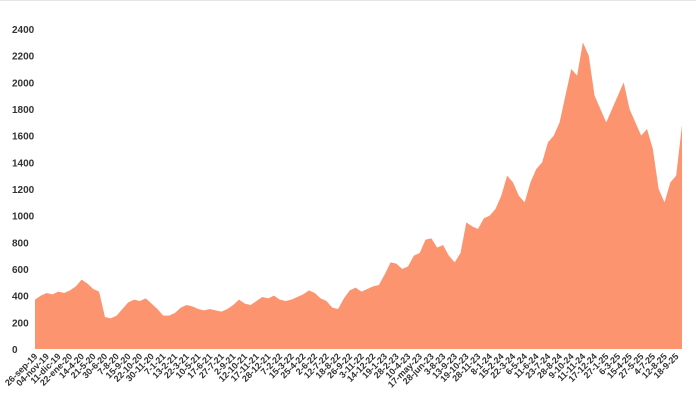  I want to click on y-tick-label: 400, so click(20, 297).